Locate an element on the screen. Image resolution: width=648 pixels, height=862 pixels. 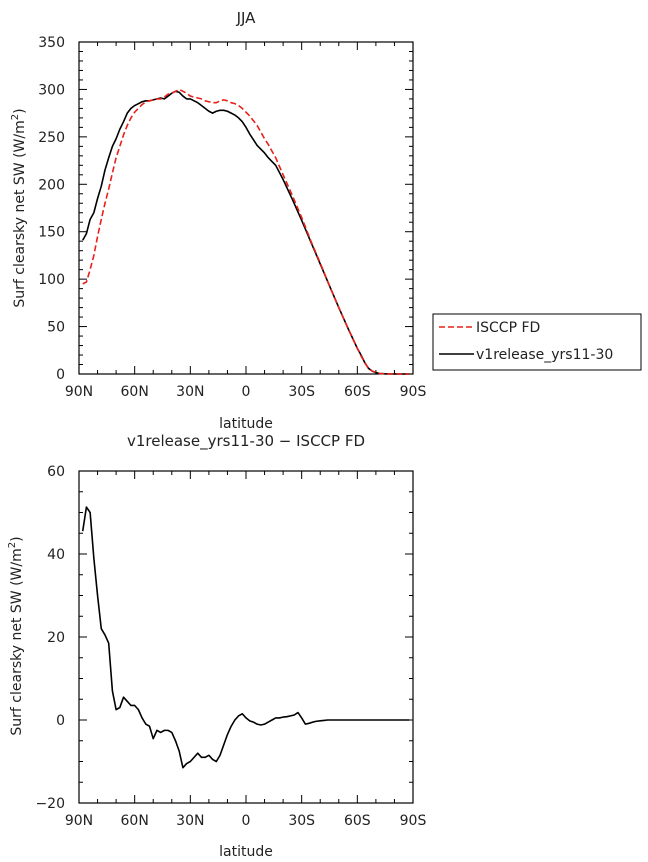
legend-label-v1release: v1release_yrs11-30 is located at coordinates (544, 355).